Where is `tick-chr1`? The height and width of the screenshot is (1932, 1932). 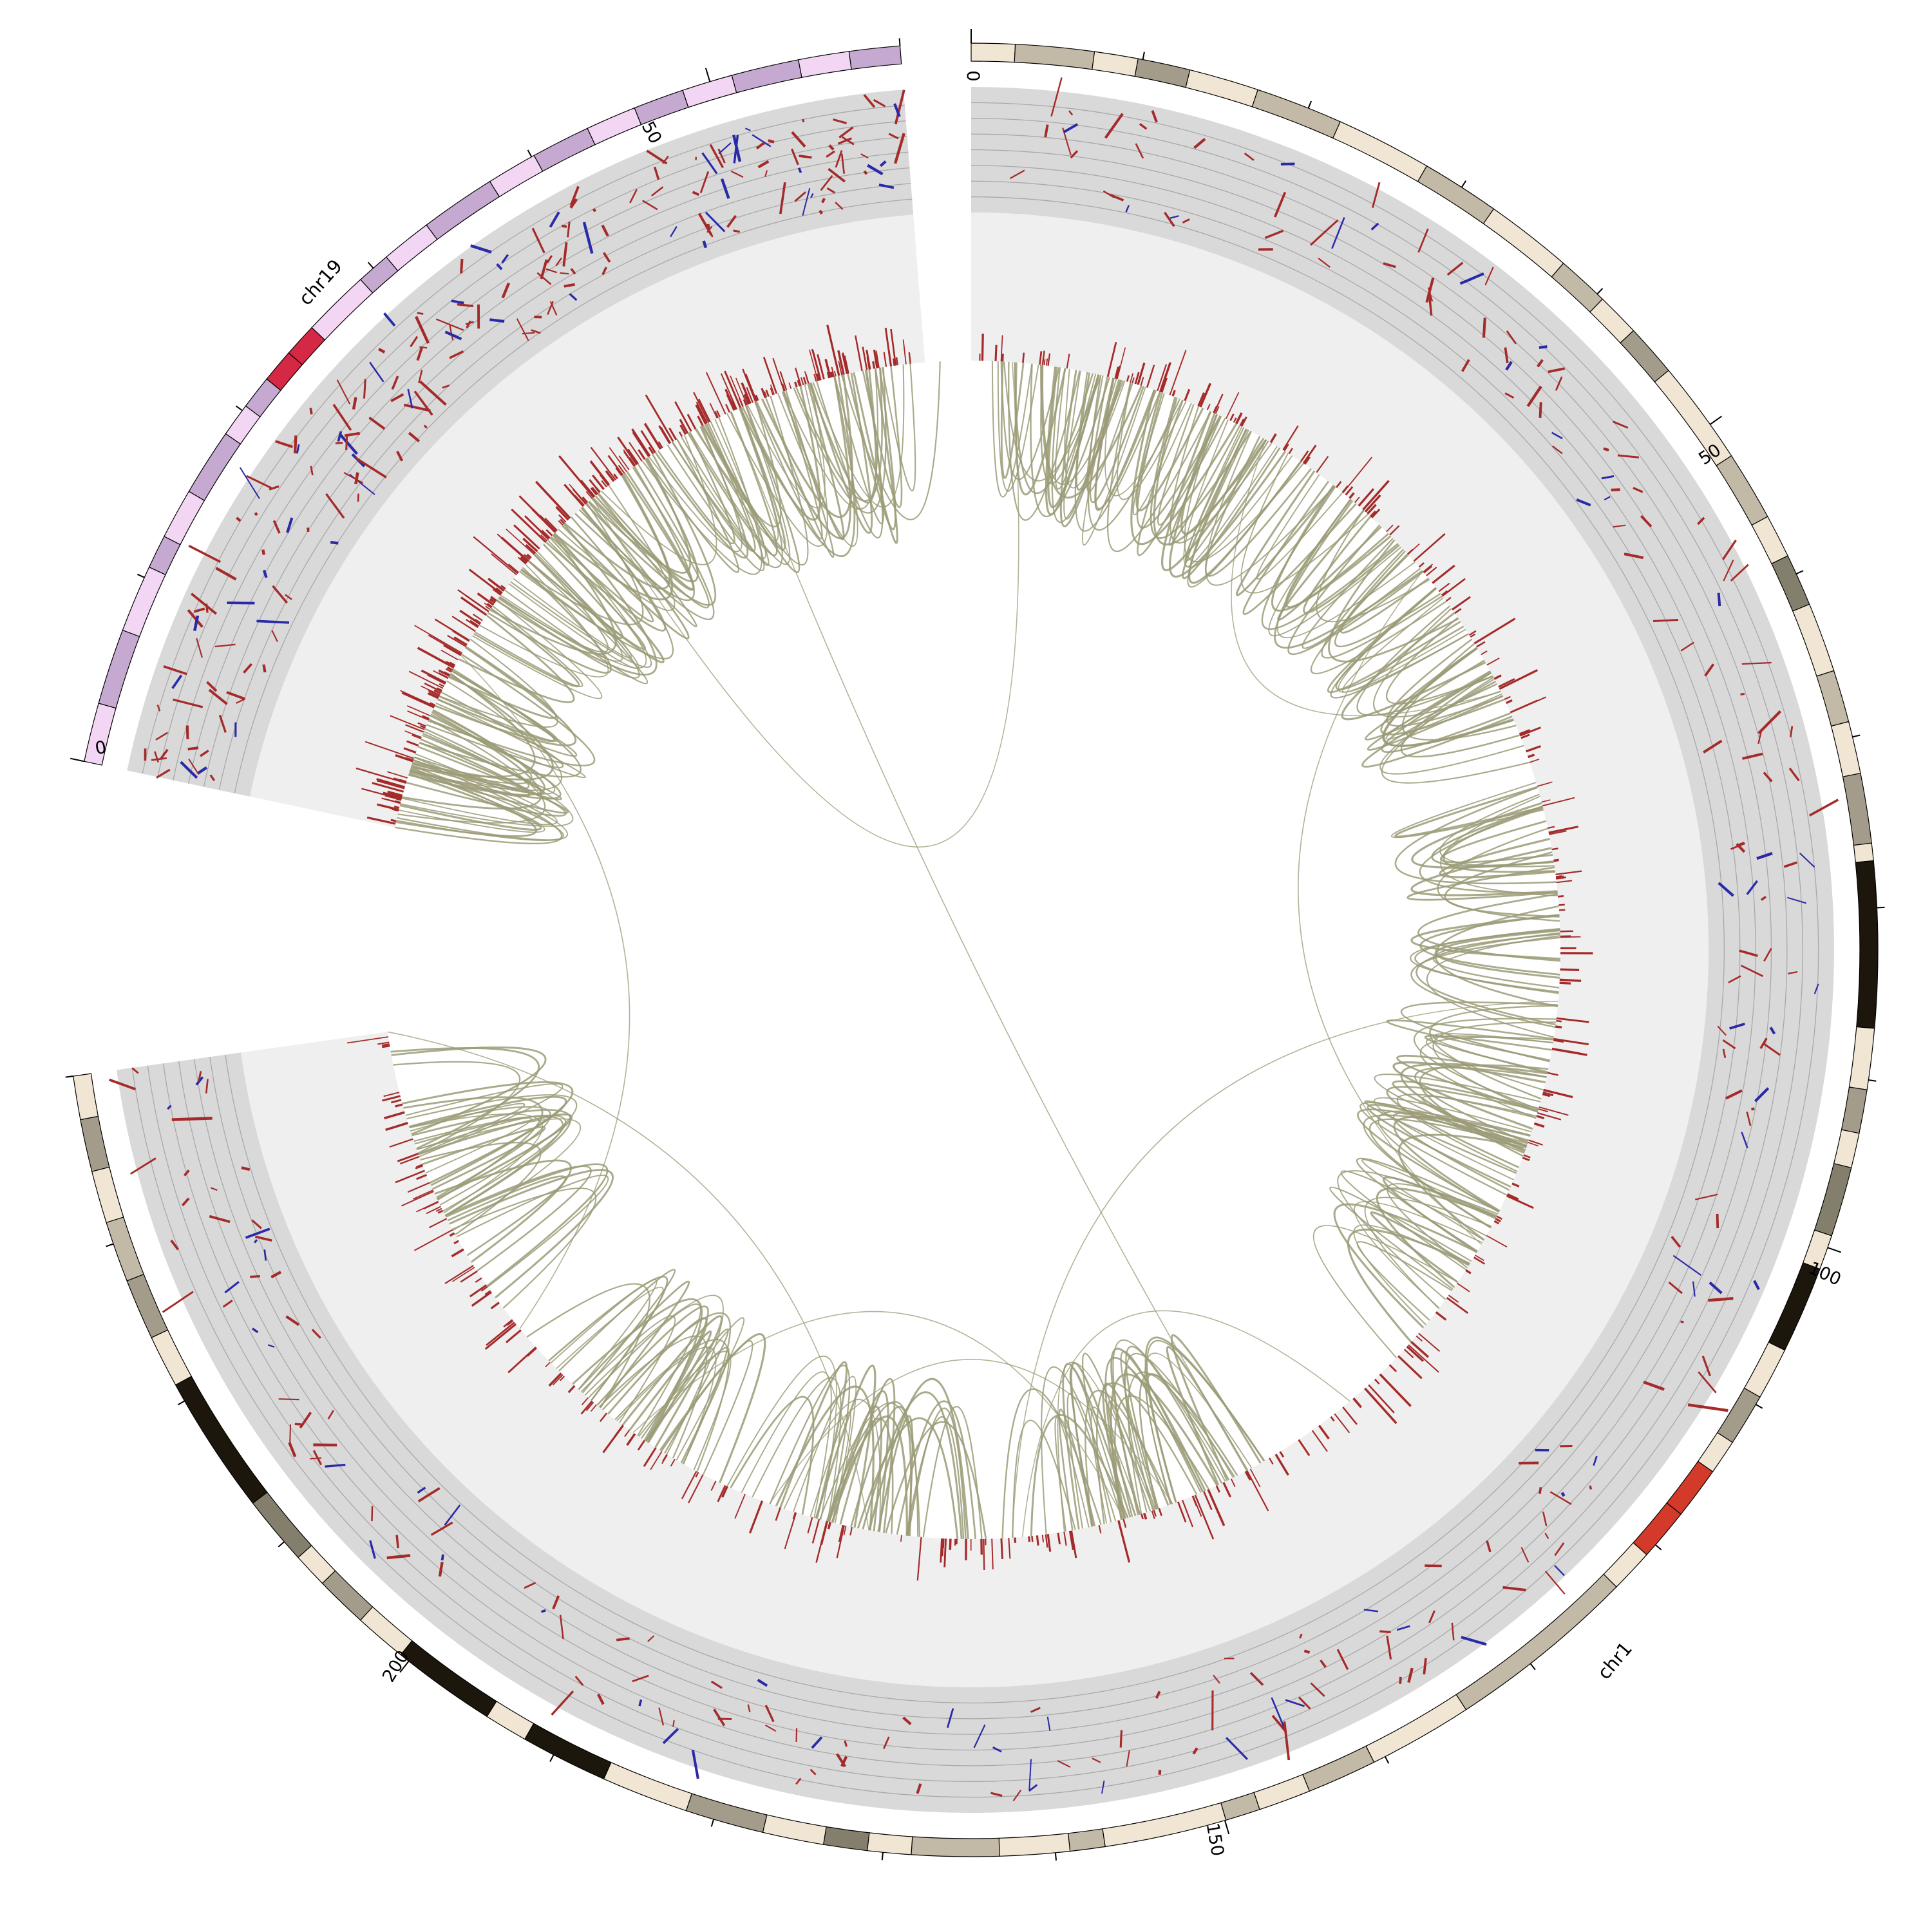
tick-chr1 is located at coordinates (1857, 736).